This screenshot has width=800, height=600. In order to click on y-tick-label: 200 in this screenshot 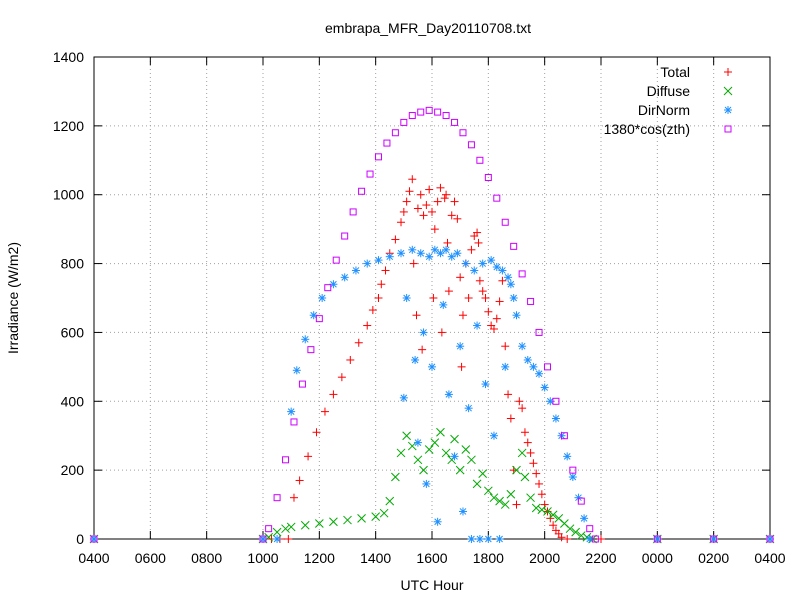, I will do `click(73, 470)`.